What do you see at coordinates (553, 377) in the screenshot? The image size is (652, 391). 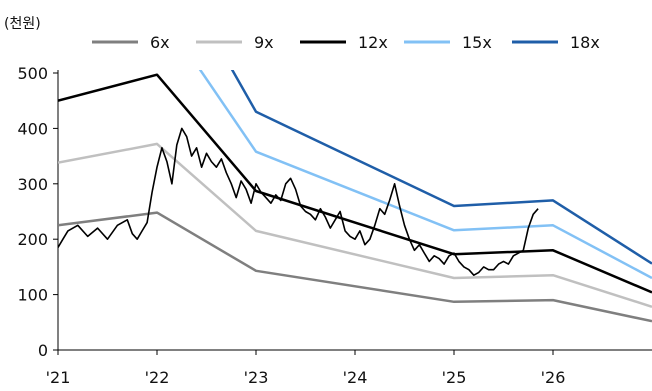 I see `x-tick-label: '26` at bounding box center [553, 377].